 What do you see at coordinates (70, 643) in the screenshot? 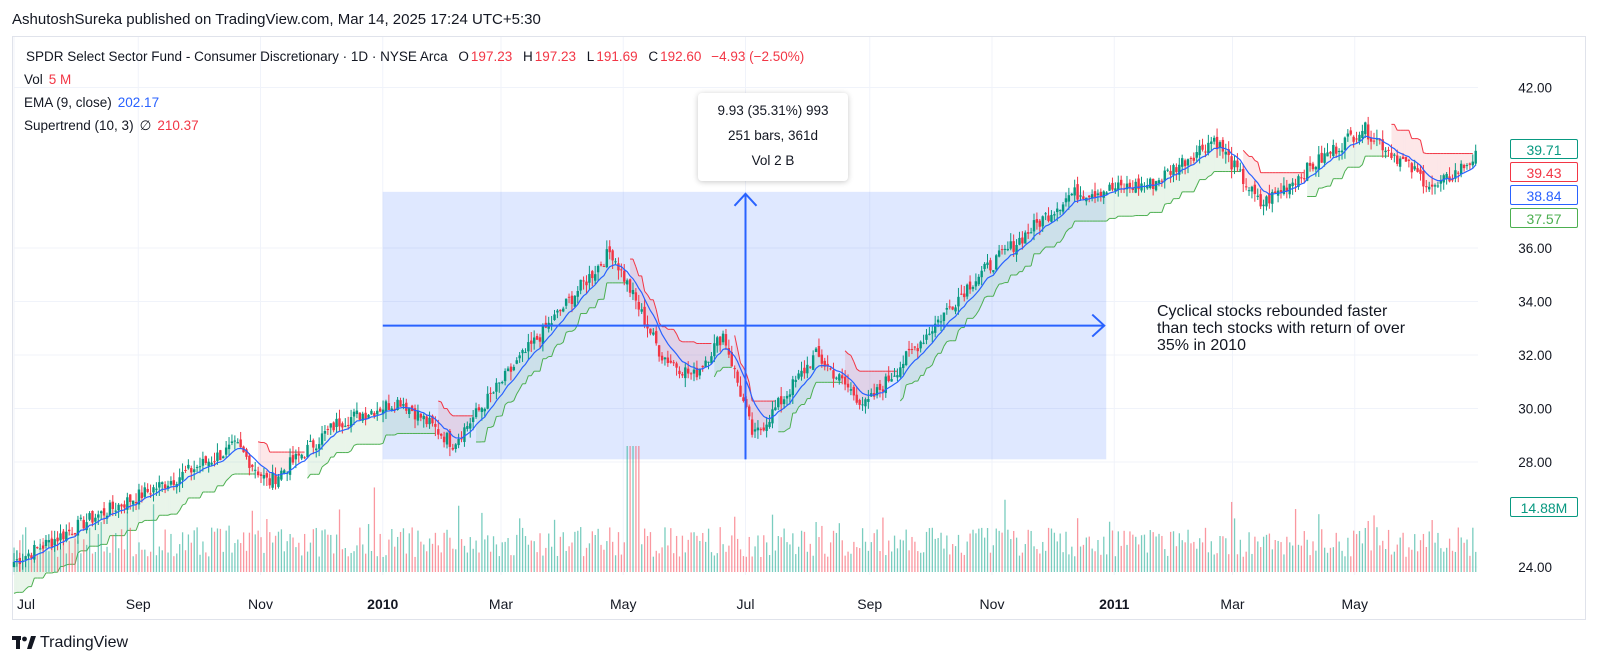
I see `branding: TradingView` at bounding box center [70, 643].